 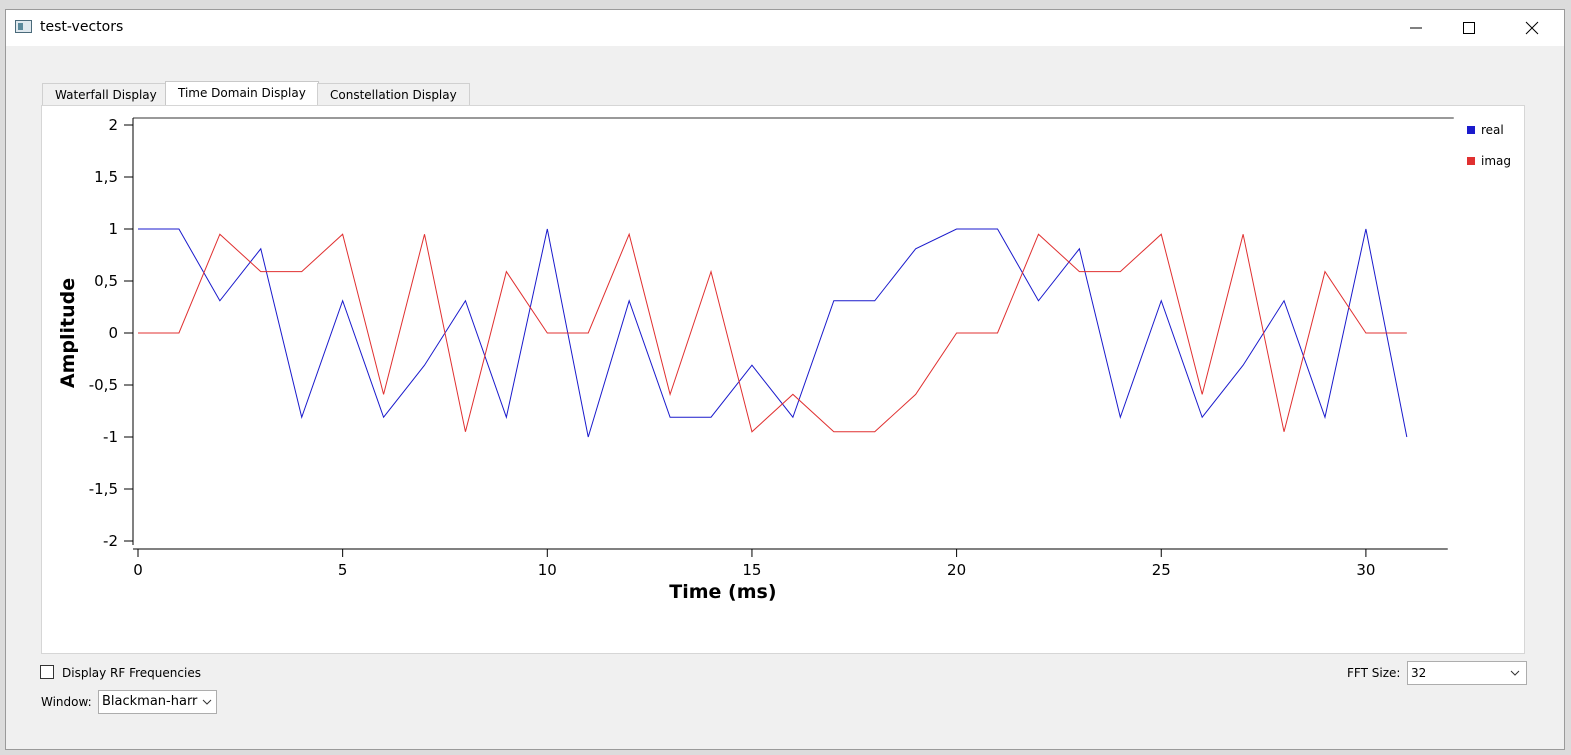 I want to click on x-tick-label: 25, so click(x=1161, y=570).